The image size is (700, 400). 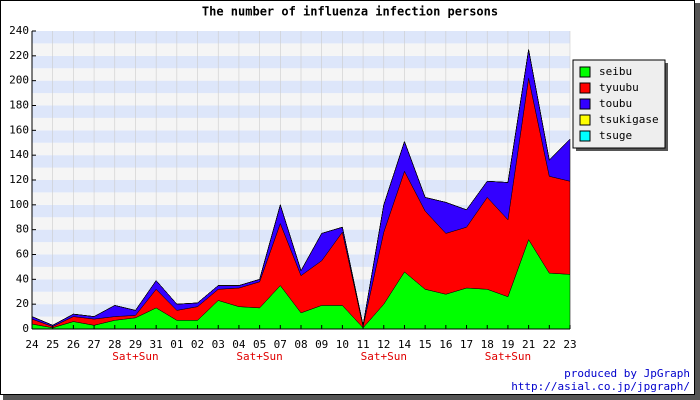 What do you see at coordinates (22, 278) in the screenshot?
I see `y-tick-label: 40` at bounding box center [22, 278].